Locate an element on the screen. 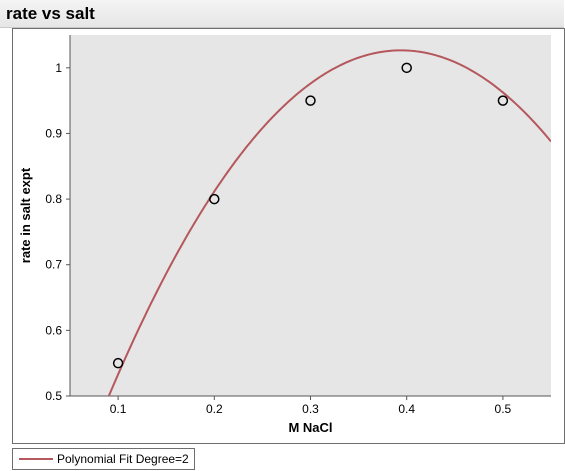 The image size is (565, 471). y-tick-label: 0.8 is located at coordinates (53, 199).